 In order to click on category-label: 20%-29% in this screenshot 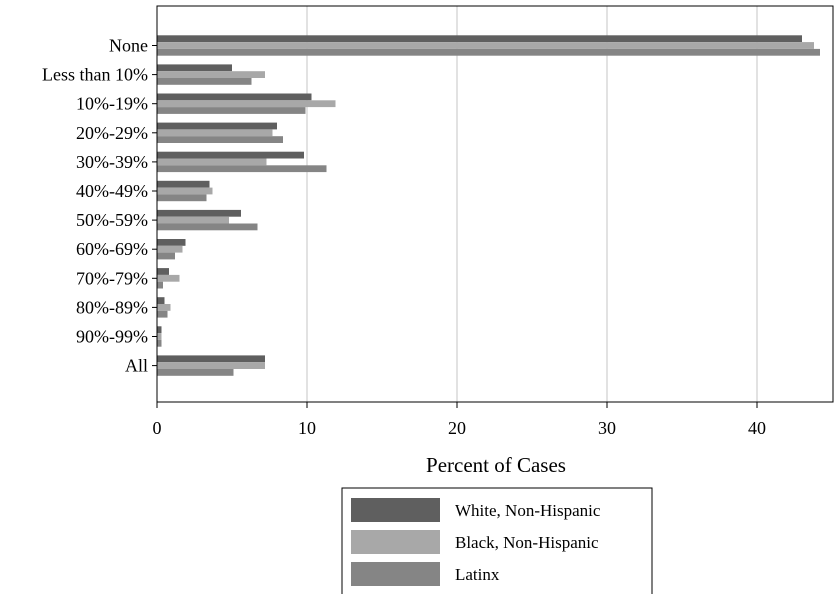, I will do `click(112, 133)`.